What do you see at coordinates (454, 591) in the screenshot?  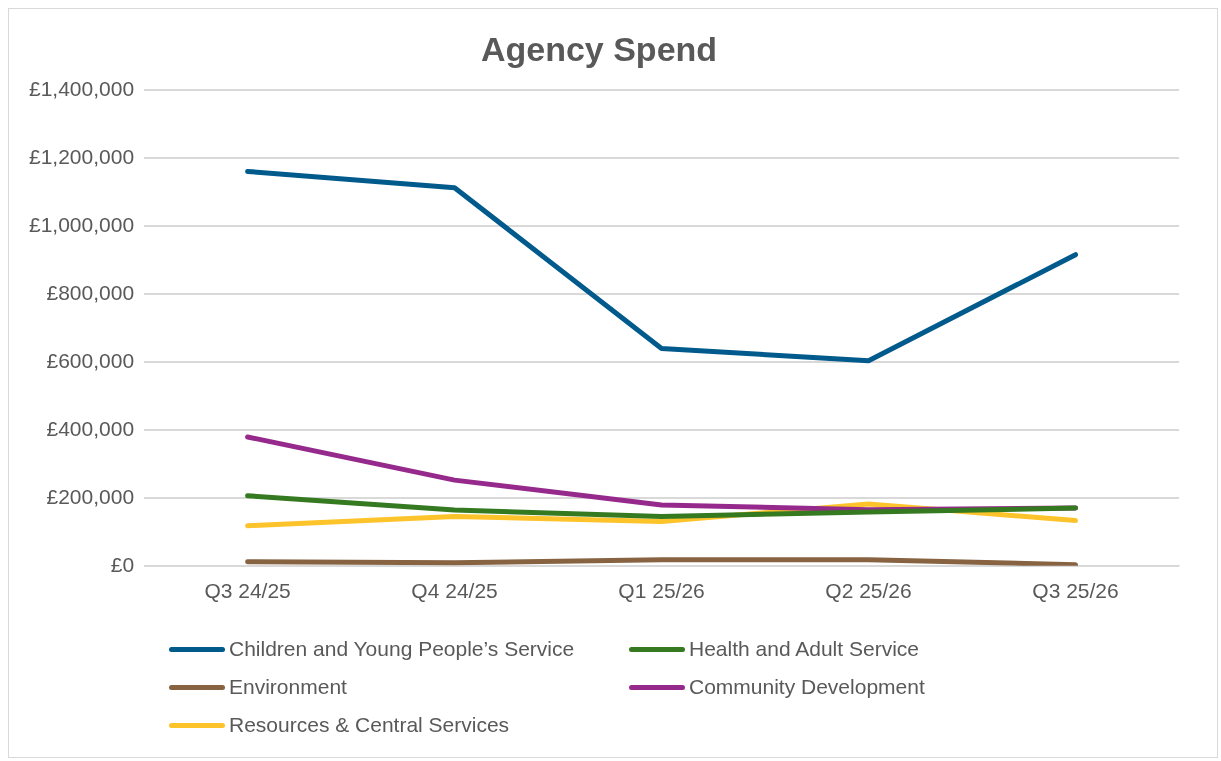 I see `x-tick-label: Q4 24/25` at bounding box center [454, 591].